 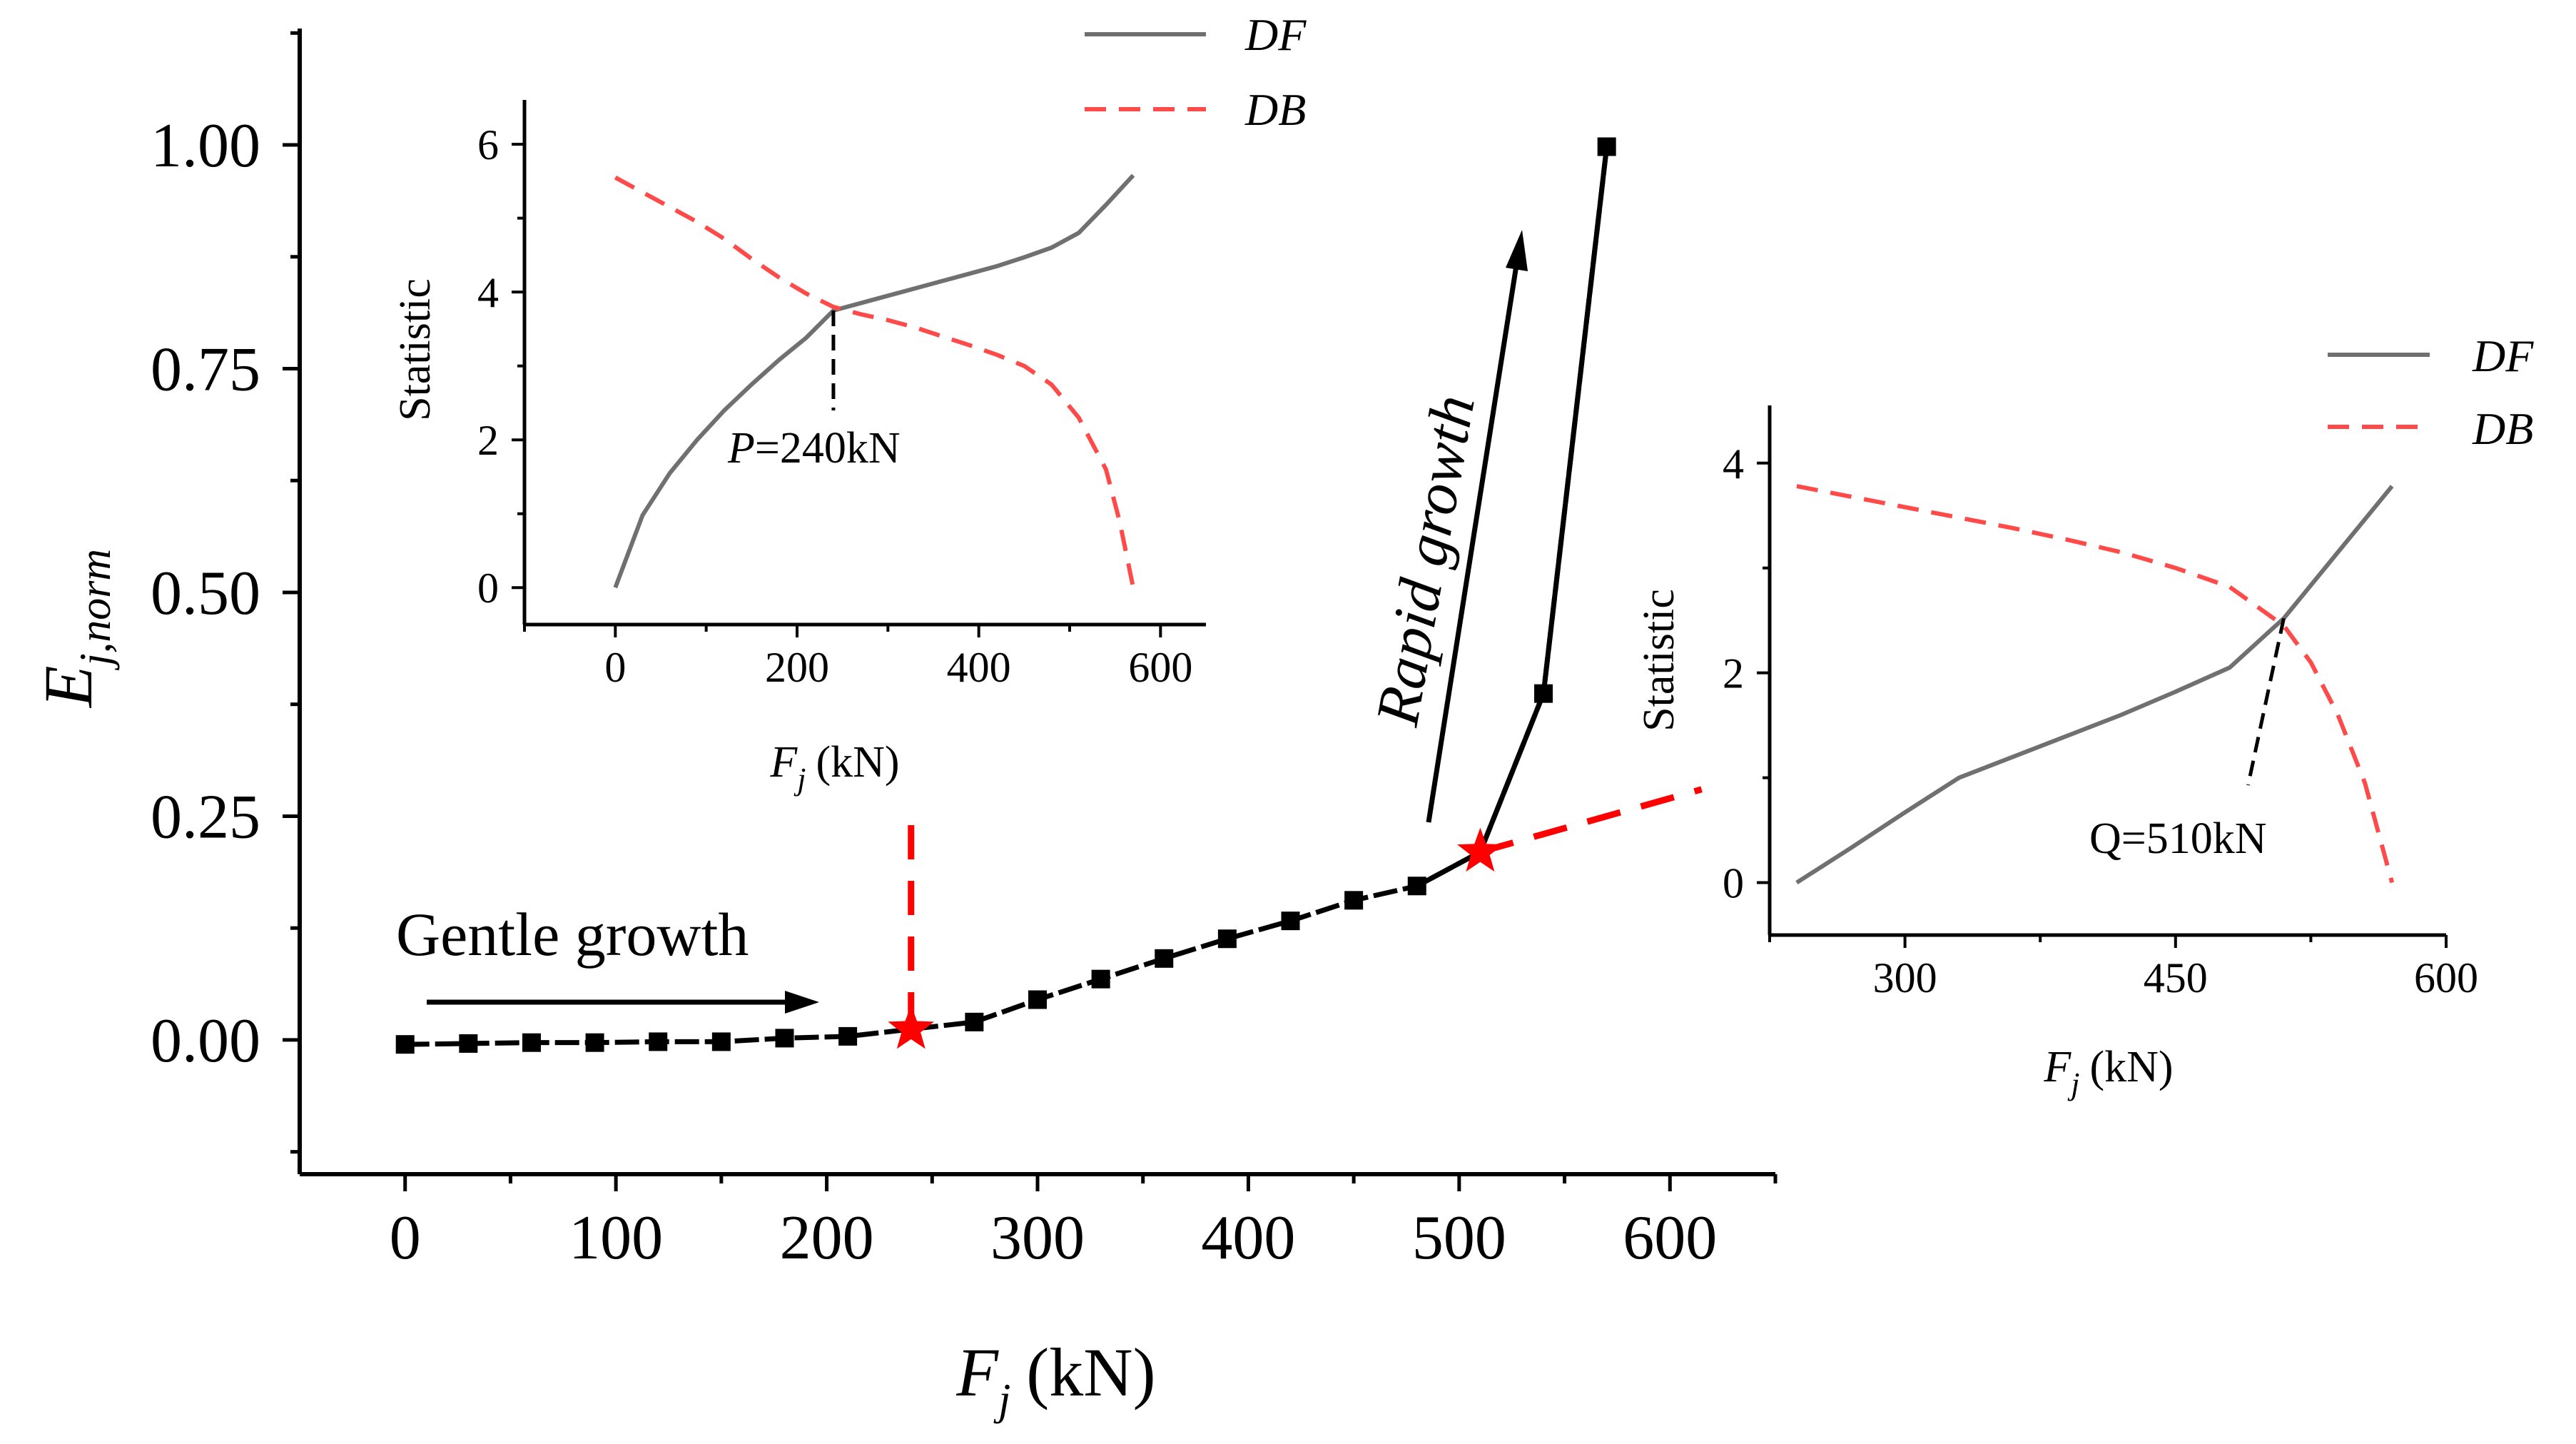 I want to click on main-y-tick-labels: 0.00 0.25 0.50 0.75 1.00, so click(x=205, y=593).